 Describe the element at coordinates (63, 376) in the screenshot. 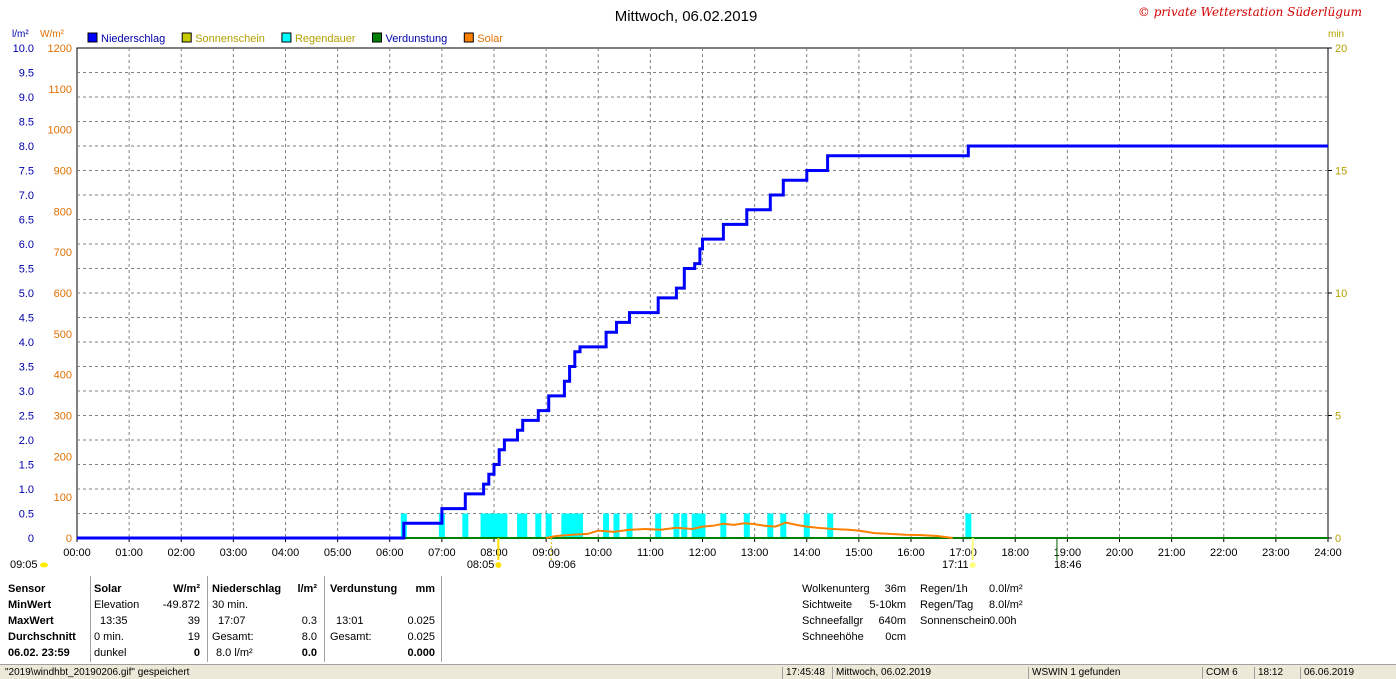

I see `y-tick-solar-4: 400` at that location.